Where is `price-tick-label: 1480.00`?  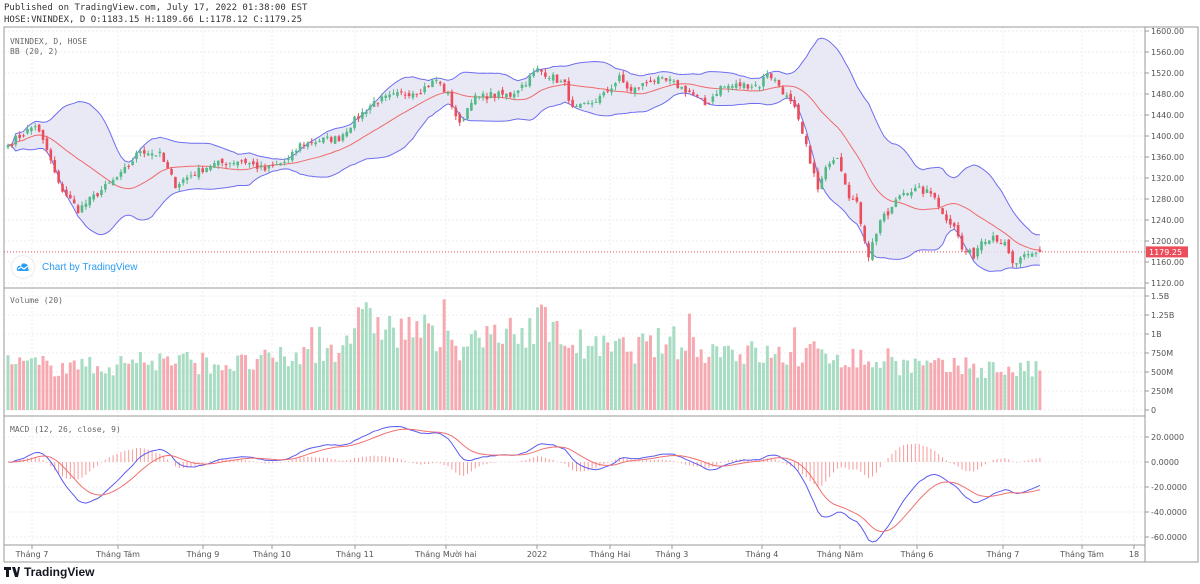
price-tick-label: 1480.00 is located at coordinates (1167, 94).